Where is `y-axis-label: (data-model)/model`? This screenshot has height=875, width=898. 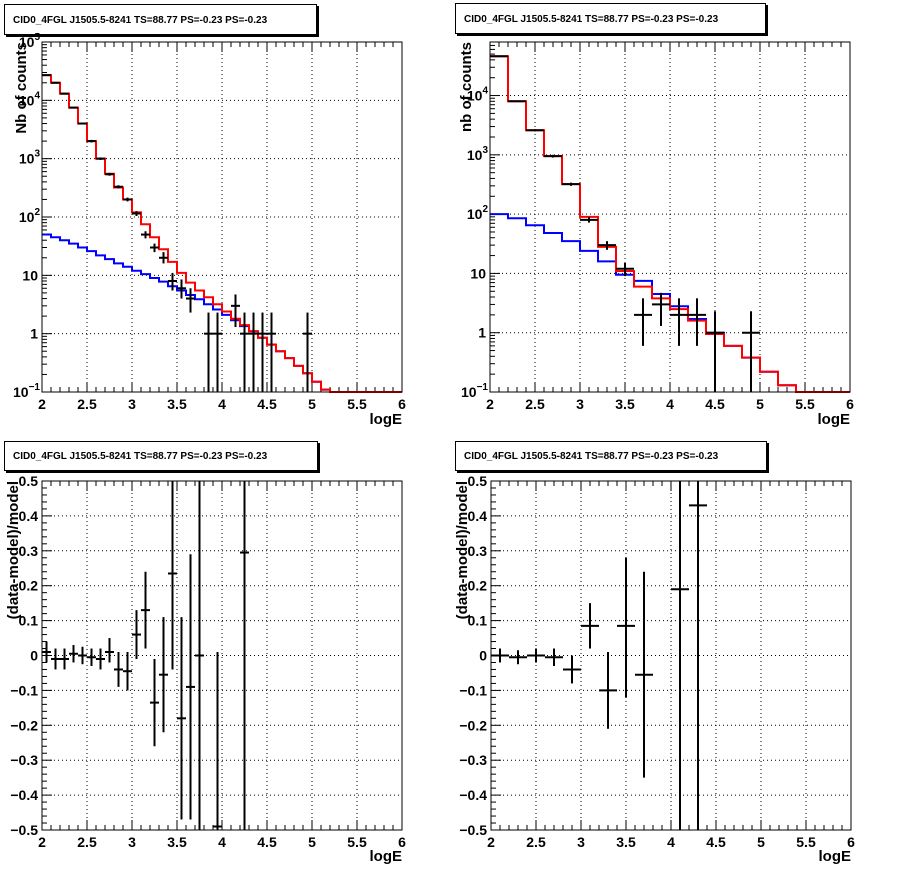 y-axis-label: (data-model)/model is located at coordinates (462, 550).